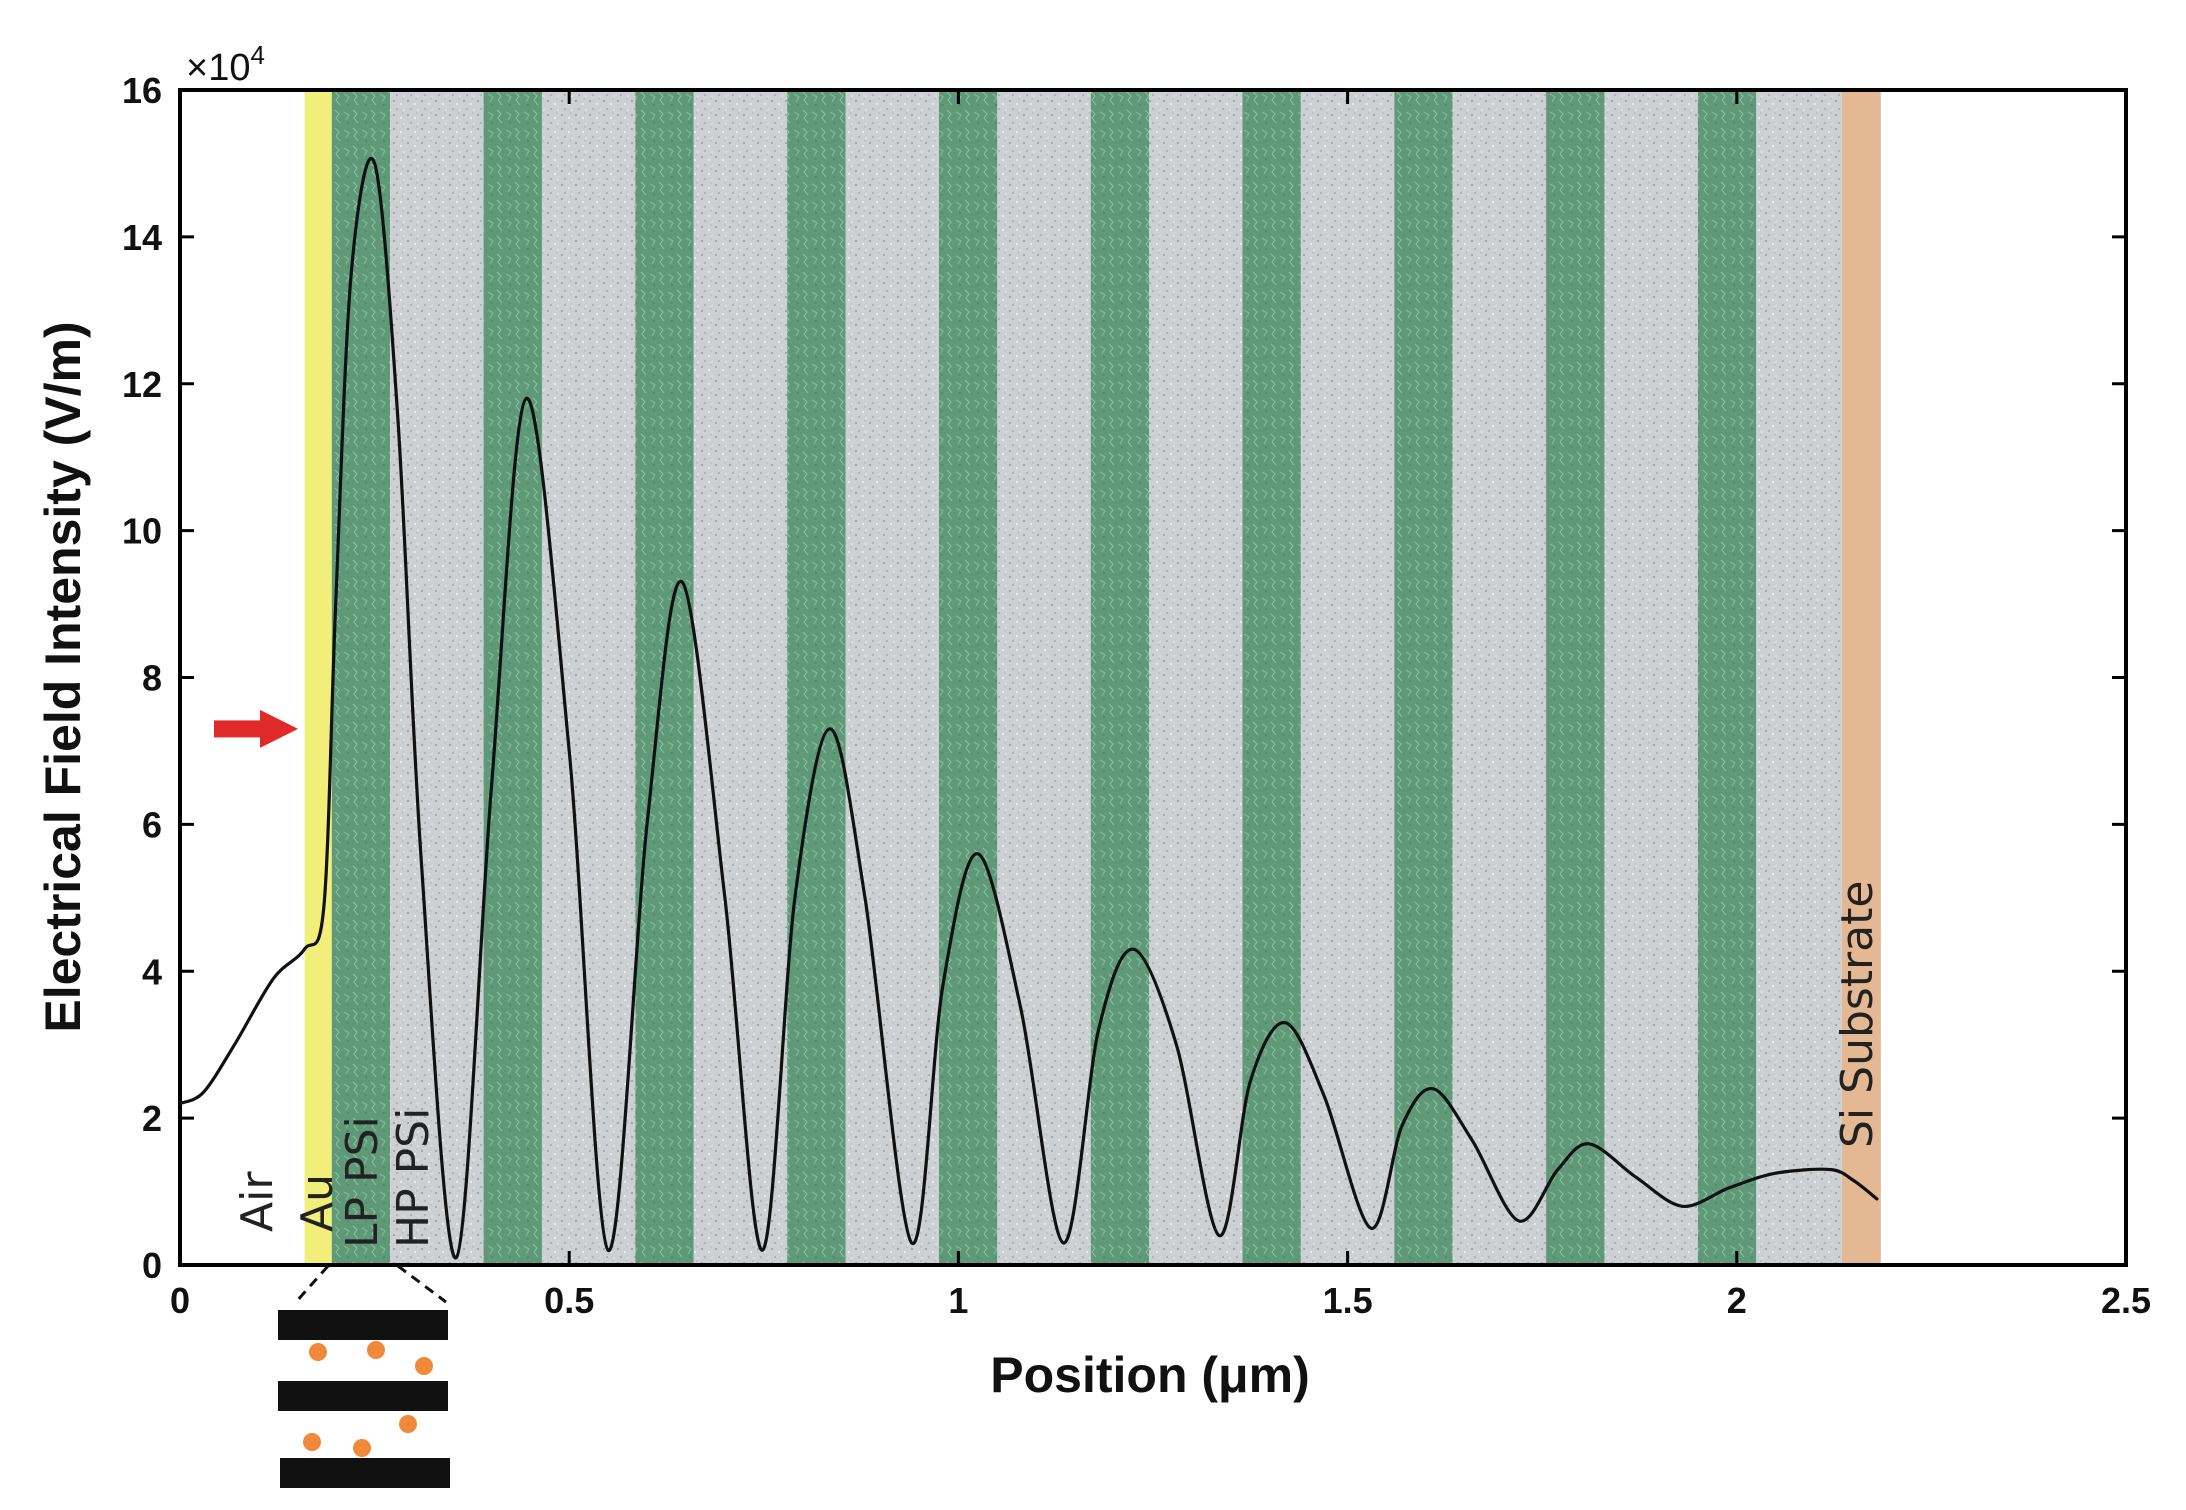 The image size is (2186, 1510). I want to click on y-tick-label: 0, so click(152, 1265).